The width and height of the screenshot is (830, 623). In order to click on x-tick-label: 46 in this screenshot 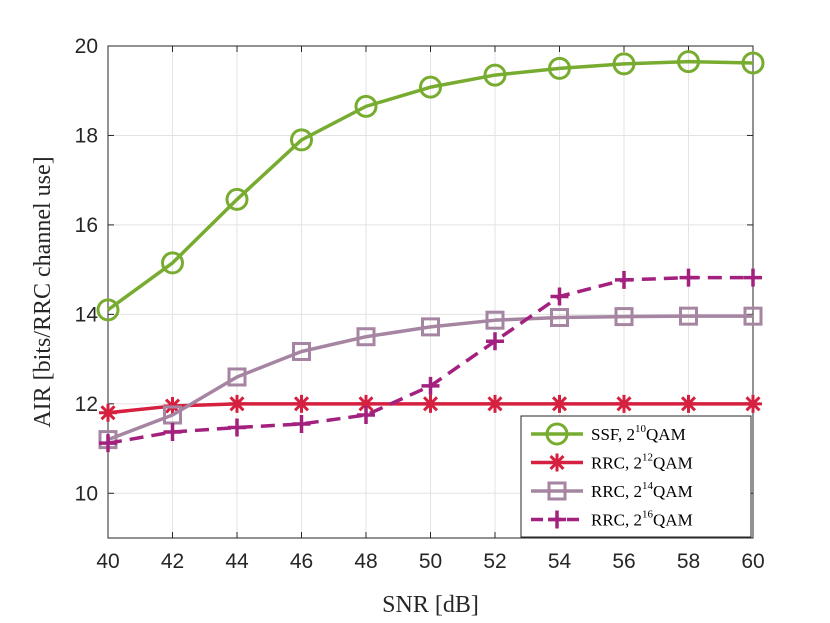, I will do `click(301, 561)`.